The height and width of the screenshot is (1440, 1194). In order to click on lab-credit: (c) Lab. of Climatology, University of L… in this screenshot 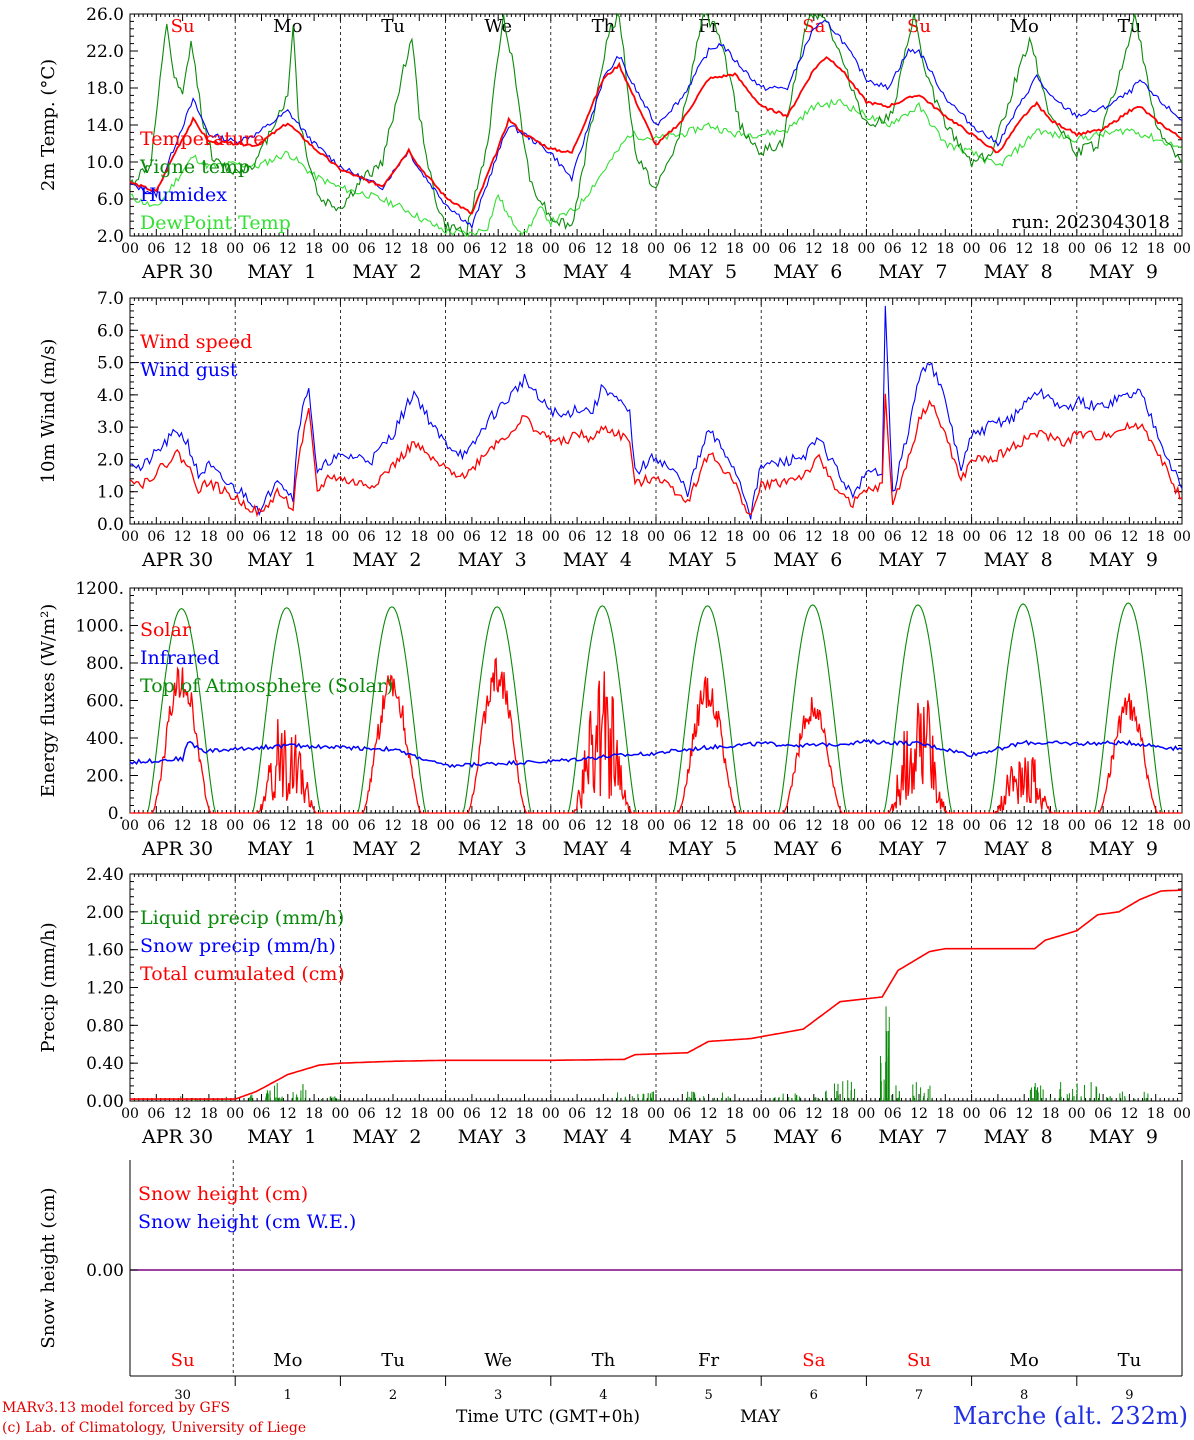, I will do `click(154, 1428)`.